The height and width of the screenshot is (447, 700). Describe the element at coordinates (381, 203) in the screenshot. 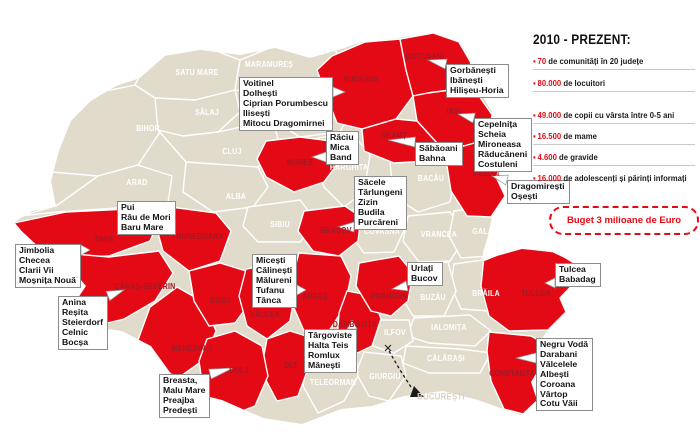

I see `callout-sacele: Săcele Tărlungeni Zizin Budila Purcăreni` at that location.